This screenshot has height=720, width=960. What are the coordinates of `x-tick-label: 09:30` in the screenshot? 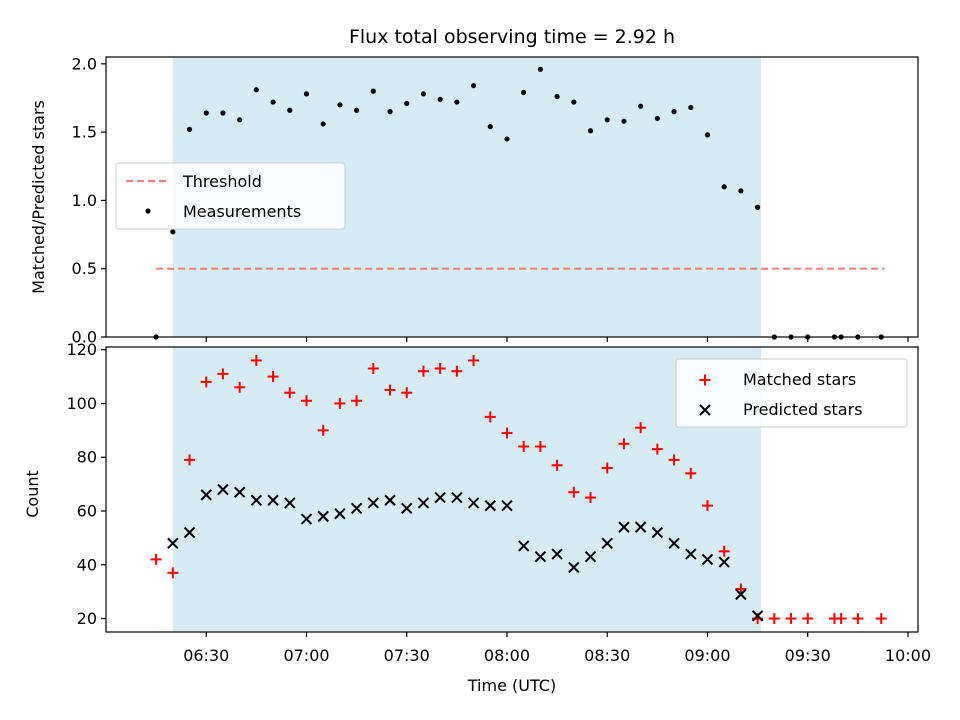 It's located at (808, 655).